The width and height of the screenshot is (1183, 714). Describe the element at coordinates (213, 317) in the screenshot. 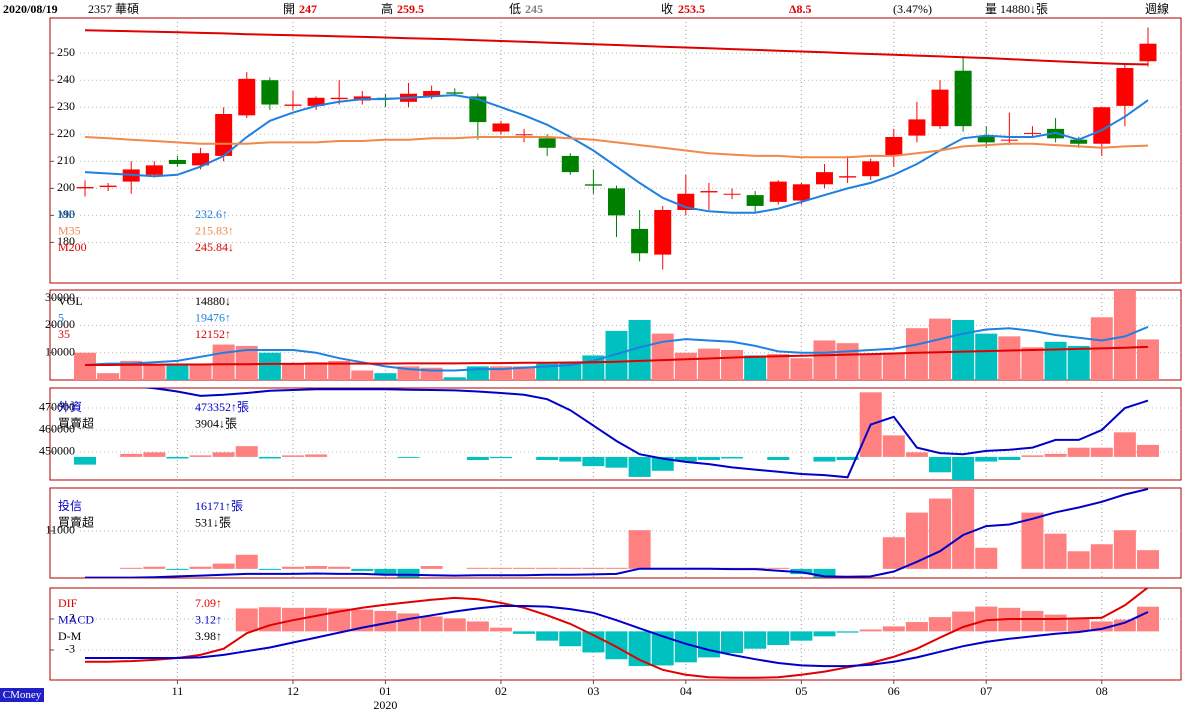

I see `legend-value: 19476↑` at that location.